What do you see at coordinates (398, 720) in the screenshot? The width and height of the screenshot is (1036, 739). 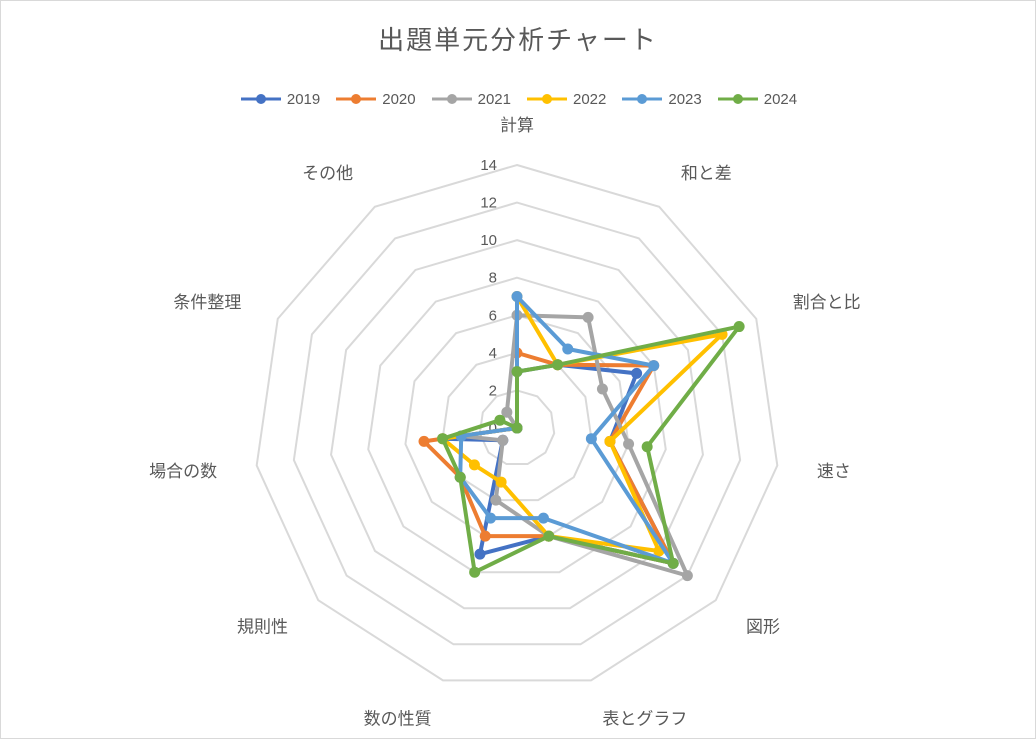 I see `category-label: 数の性質` at bounding box center [398, 720].